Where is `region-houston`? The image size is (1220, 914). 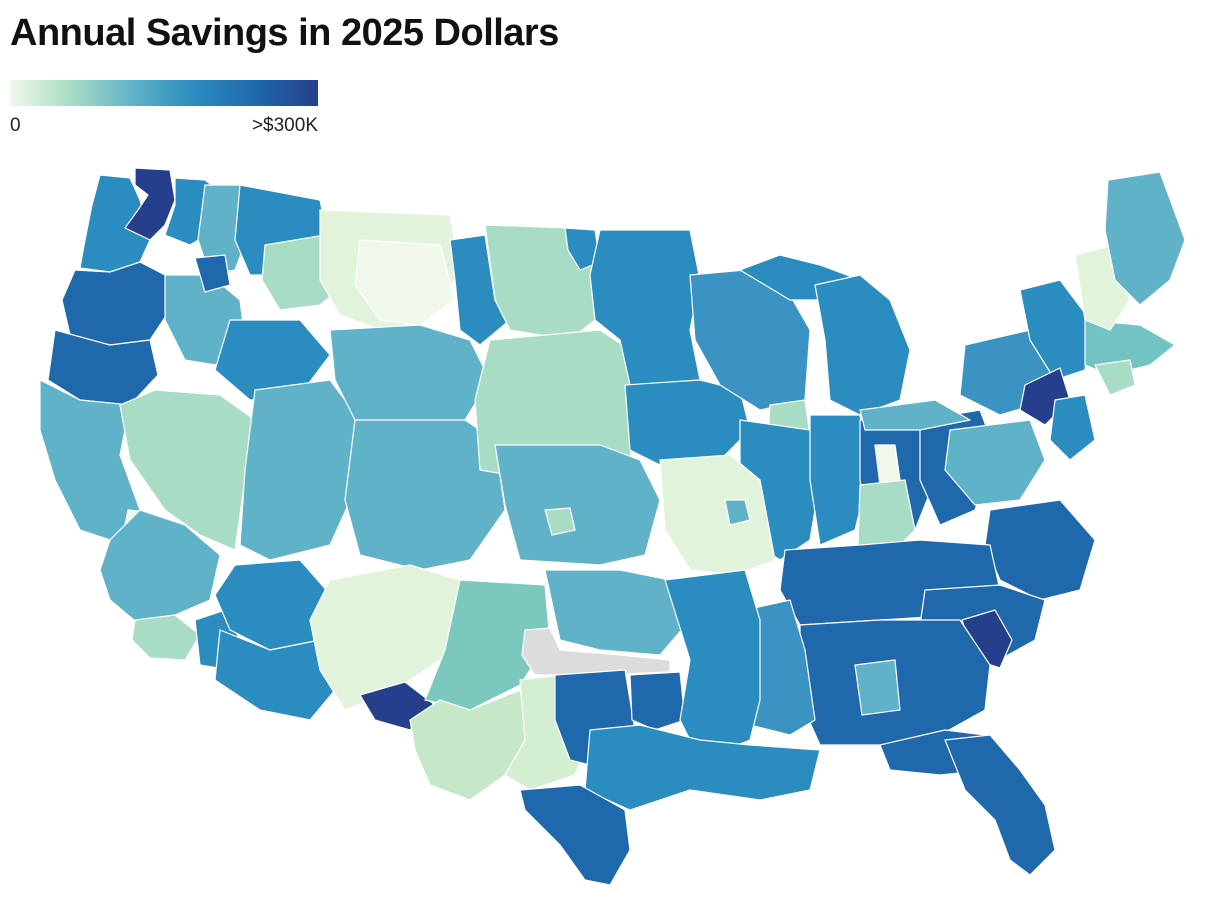 region-houston is located at coordinates (702, 767).